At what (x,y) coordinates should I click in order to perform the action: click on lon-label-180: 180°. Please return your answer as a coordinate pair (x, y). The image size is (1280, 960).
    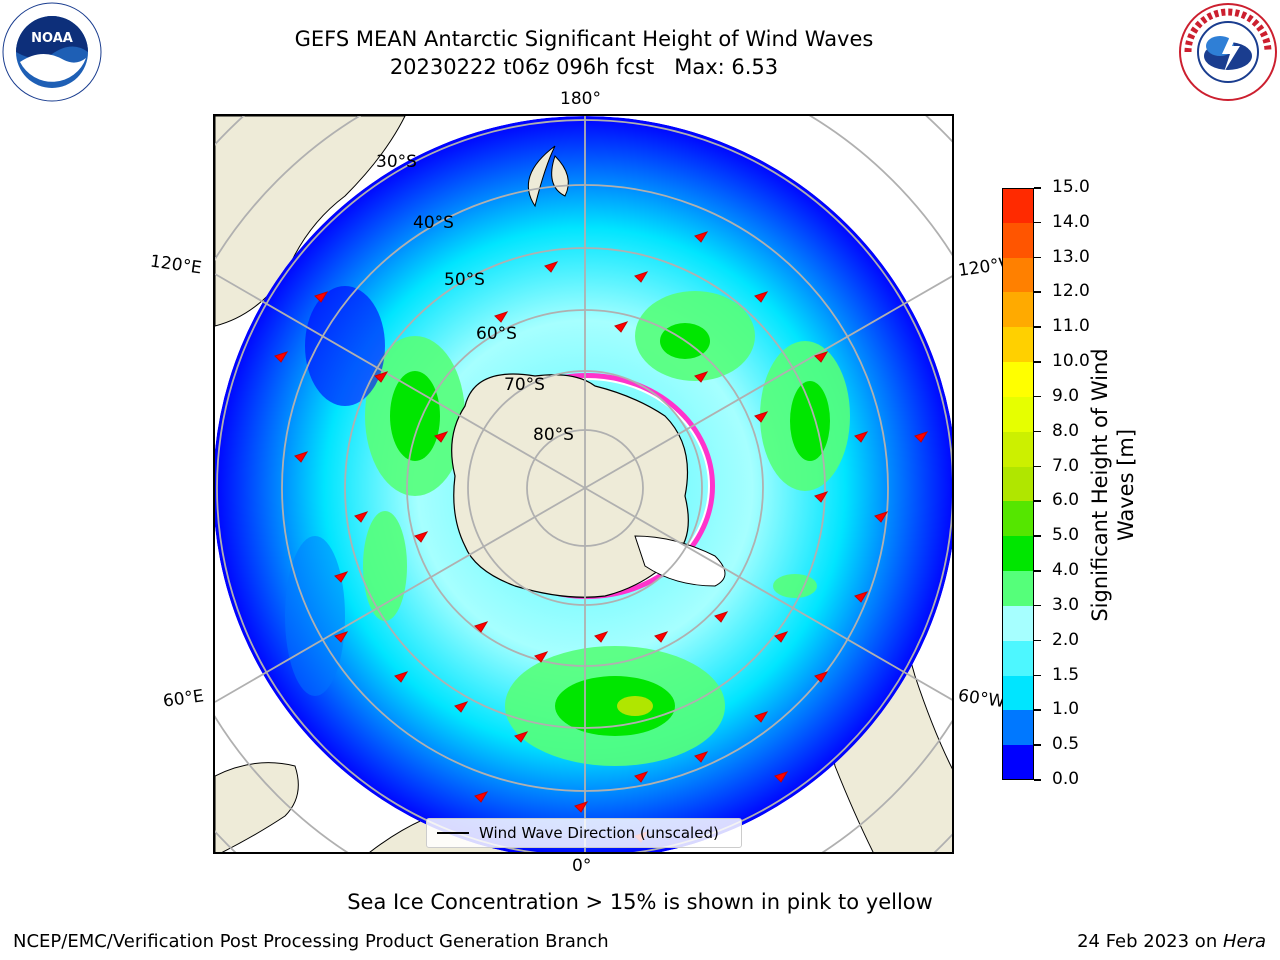
    Looking at the image, I should click on (580, 99).